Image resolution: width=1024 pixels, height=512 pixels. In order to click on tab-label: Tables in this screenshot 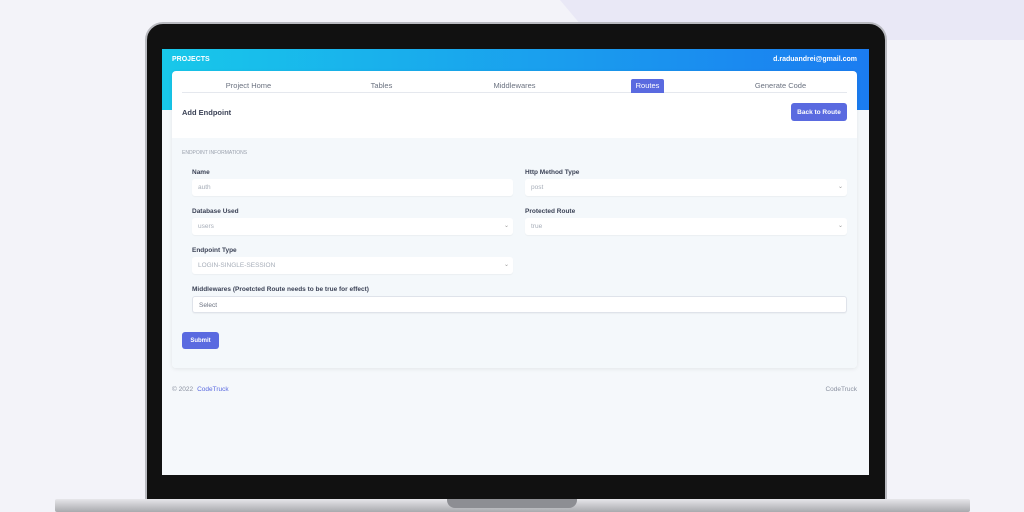, I will do `click(381, 85)`.